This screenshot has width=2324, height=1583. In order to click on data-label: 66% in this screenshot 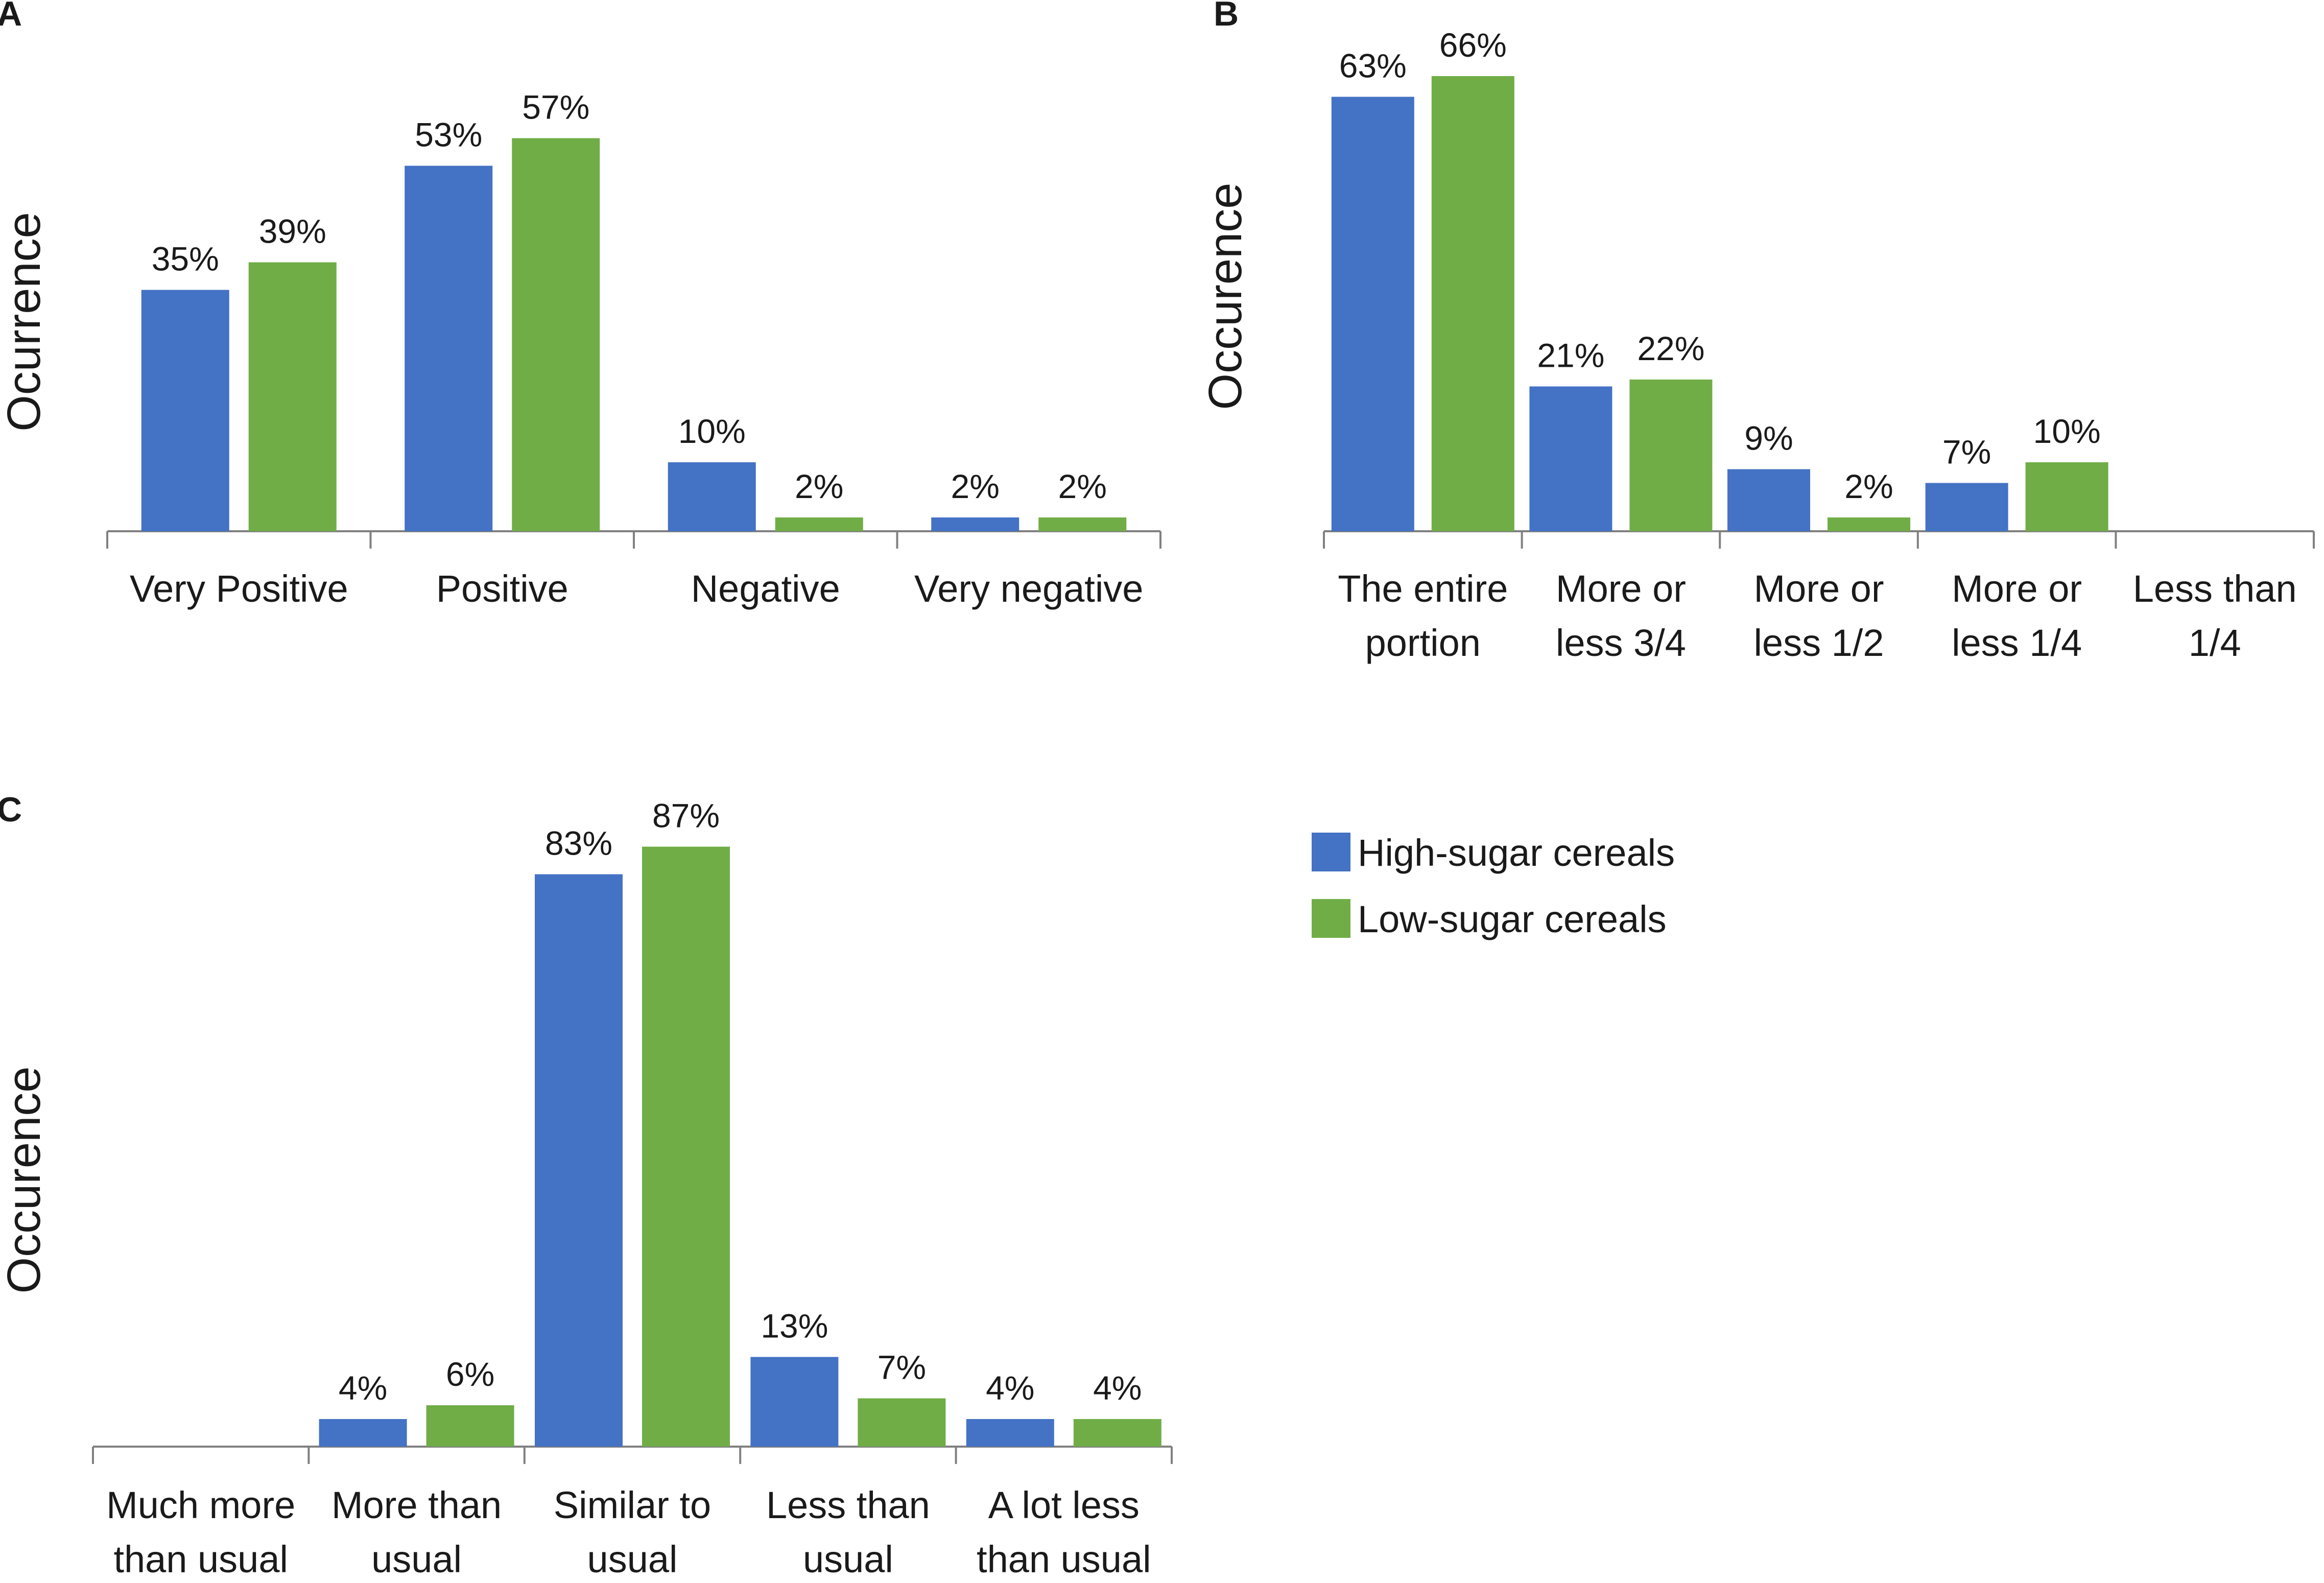, I will do `click(1473, 45)`.